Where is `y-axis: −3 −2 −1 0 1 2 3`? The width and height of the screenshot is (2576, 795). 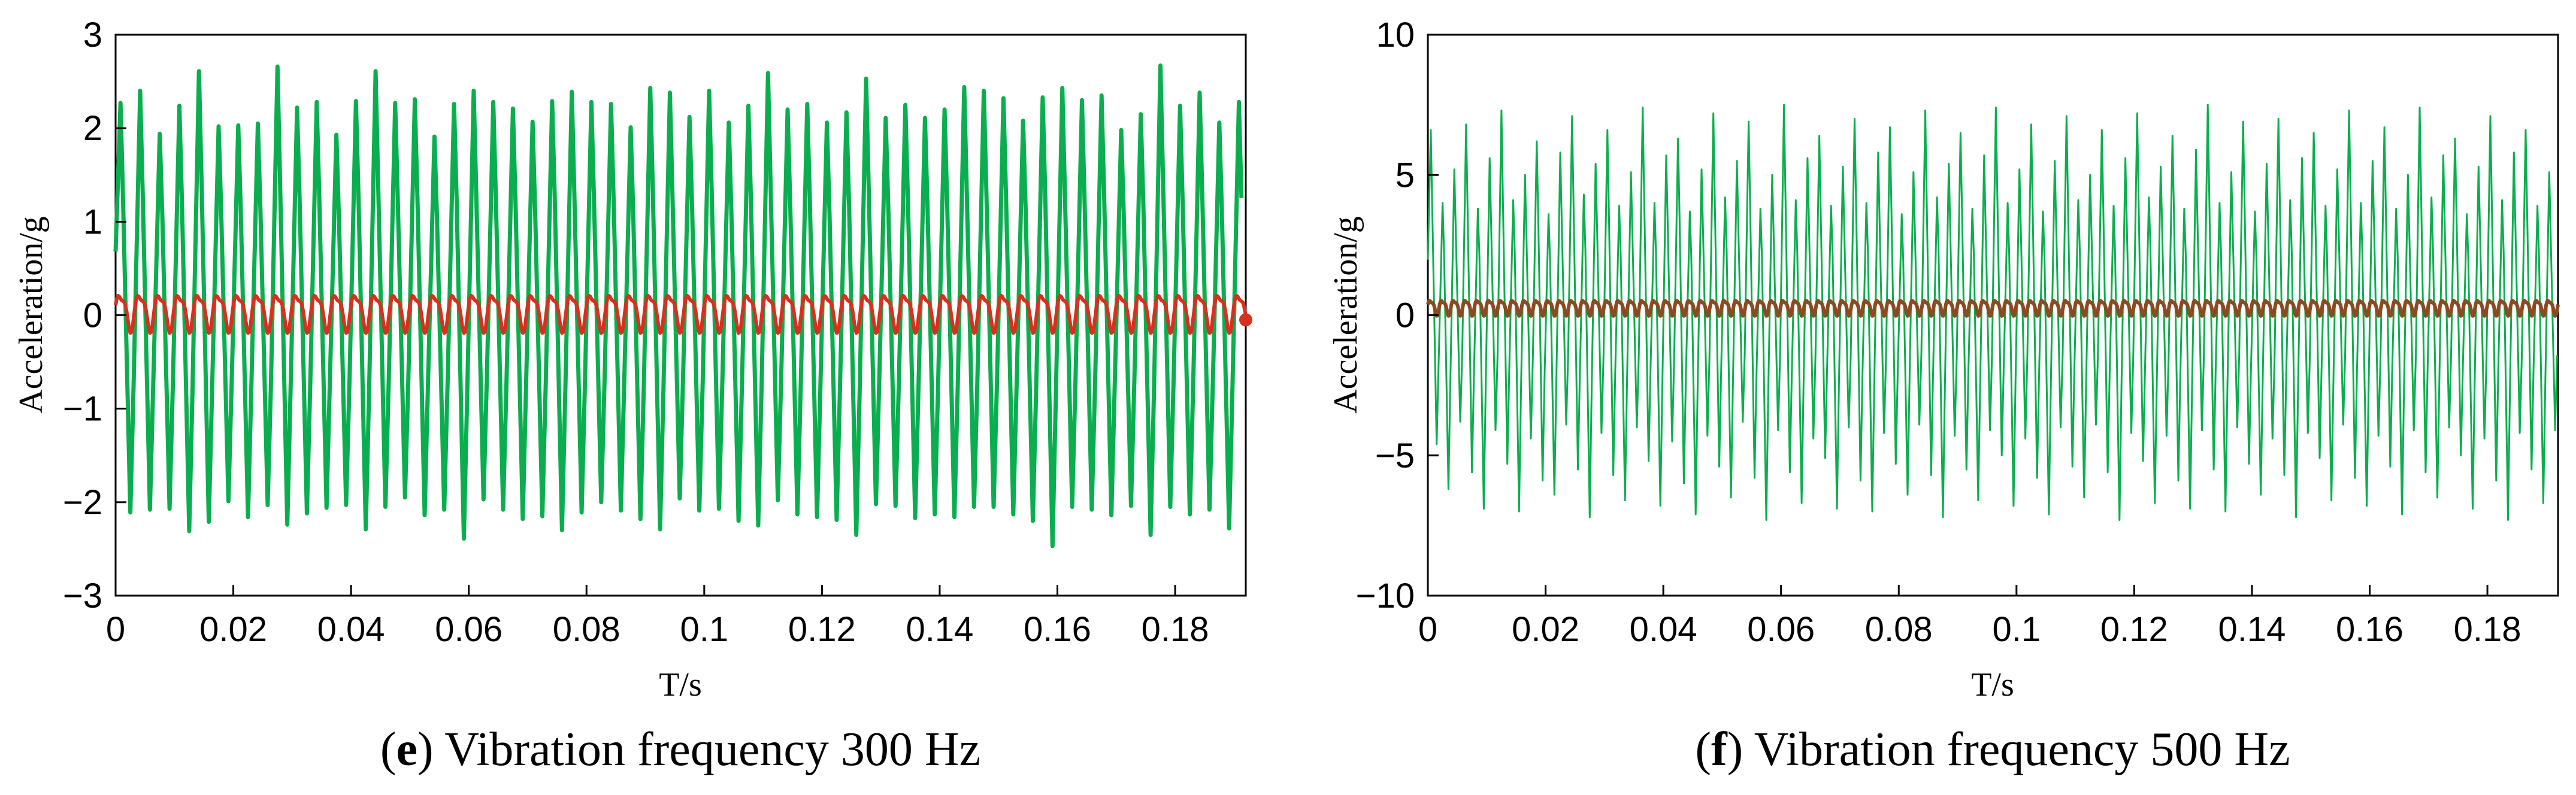 y-axis: −3 −2 −1 0 1 2 3 is located at coordinates (94, 315).